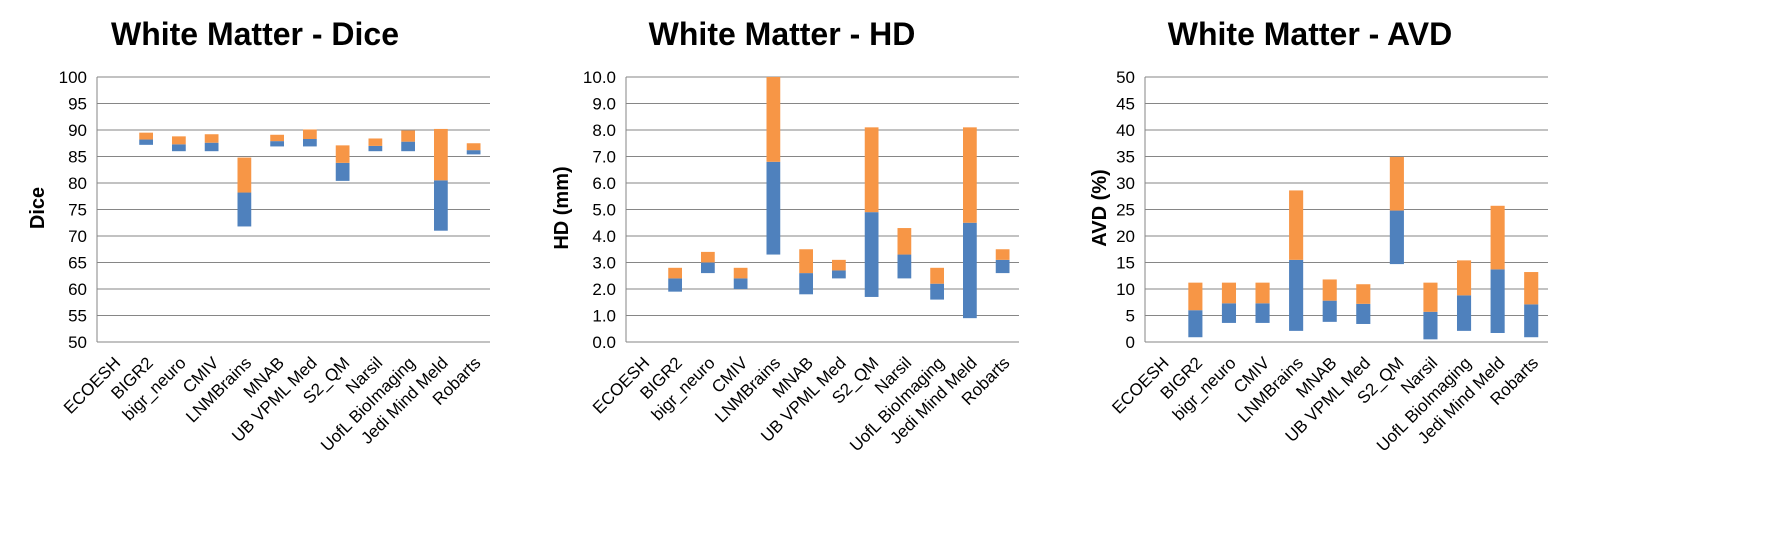 The height and width of the screenshot is (533, 1790). Describe the element at coordinates (604, 289) in the screenshot. I see `y-tick-label: 2.0` at that location.